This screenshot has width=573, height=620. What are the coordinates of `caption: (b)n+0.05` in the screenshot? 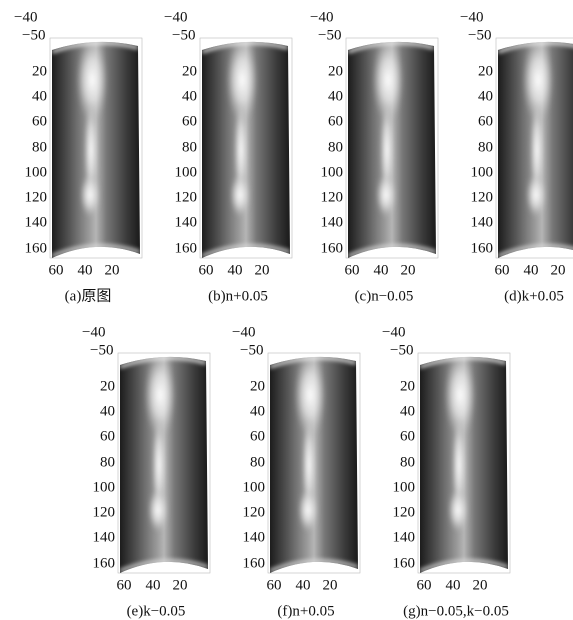 It's located at (238, 296).